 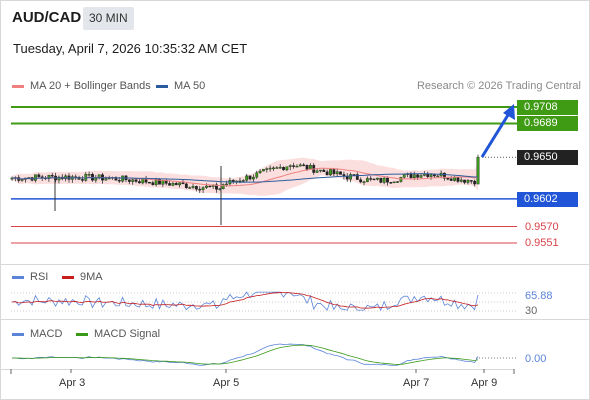 What do you see at coordinates (539, 296) in the screenshot?
I see `rsi-value: 65.88` at bounding box center [539, 296].